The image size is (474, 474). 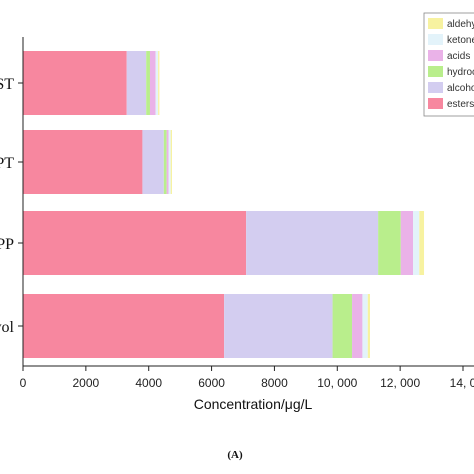 I want to click on x-tick-label: 8000, so click(x=274, y=383).